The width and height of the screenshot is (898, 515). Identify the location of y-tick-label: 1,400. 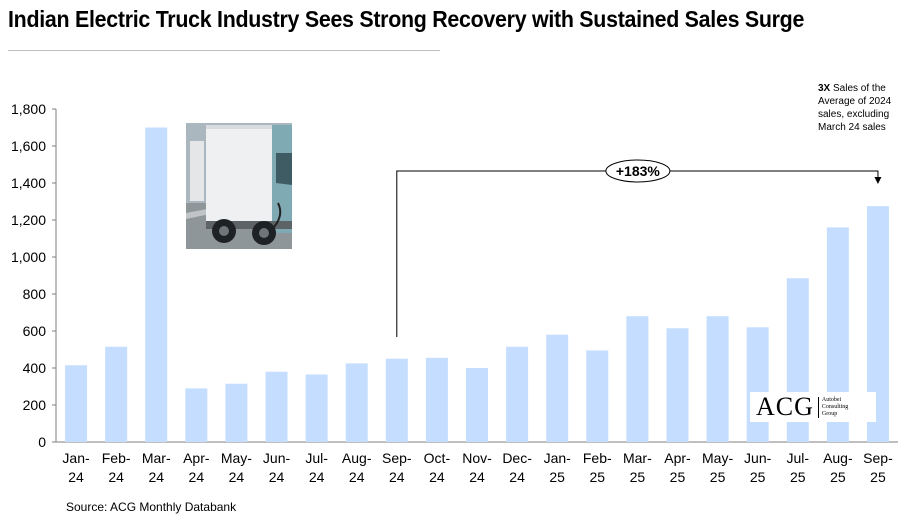
(28, 183).